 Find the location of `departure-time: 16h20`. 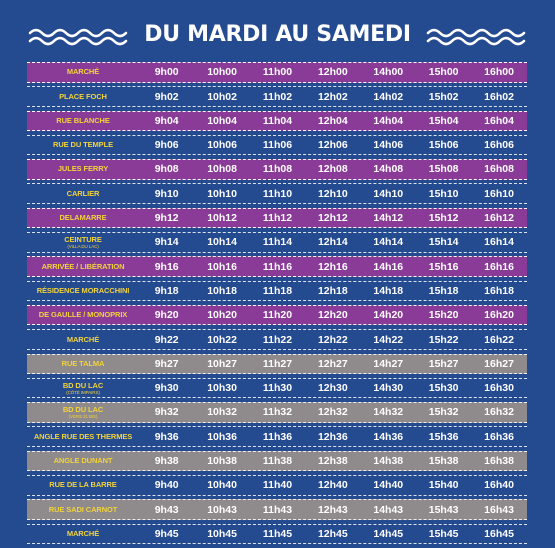

departure-time: 16h20 is located at coordinates (499, 315).